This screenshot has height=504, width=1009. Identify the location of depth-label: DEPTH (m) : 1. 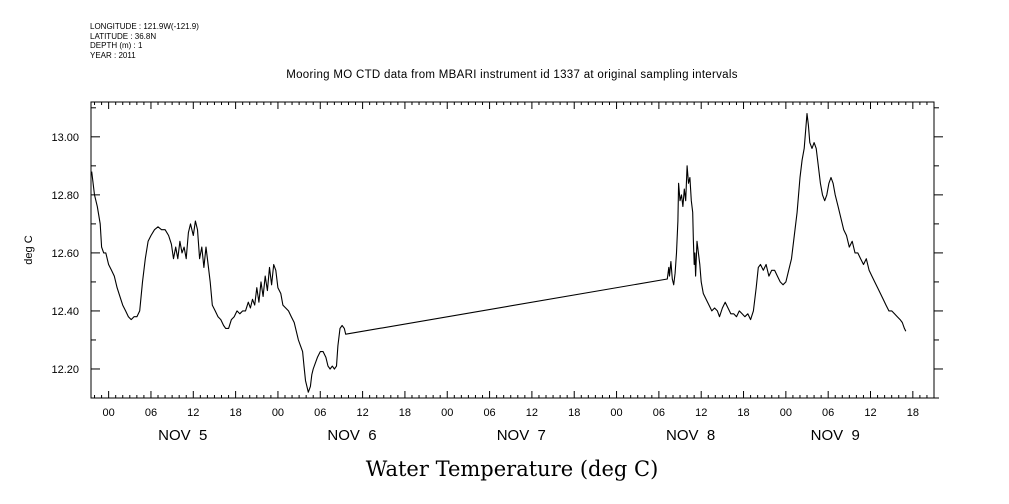
(116, 45).